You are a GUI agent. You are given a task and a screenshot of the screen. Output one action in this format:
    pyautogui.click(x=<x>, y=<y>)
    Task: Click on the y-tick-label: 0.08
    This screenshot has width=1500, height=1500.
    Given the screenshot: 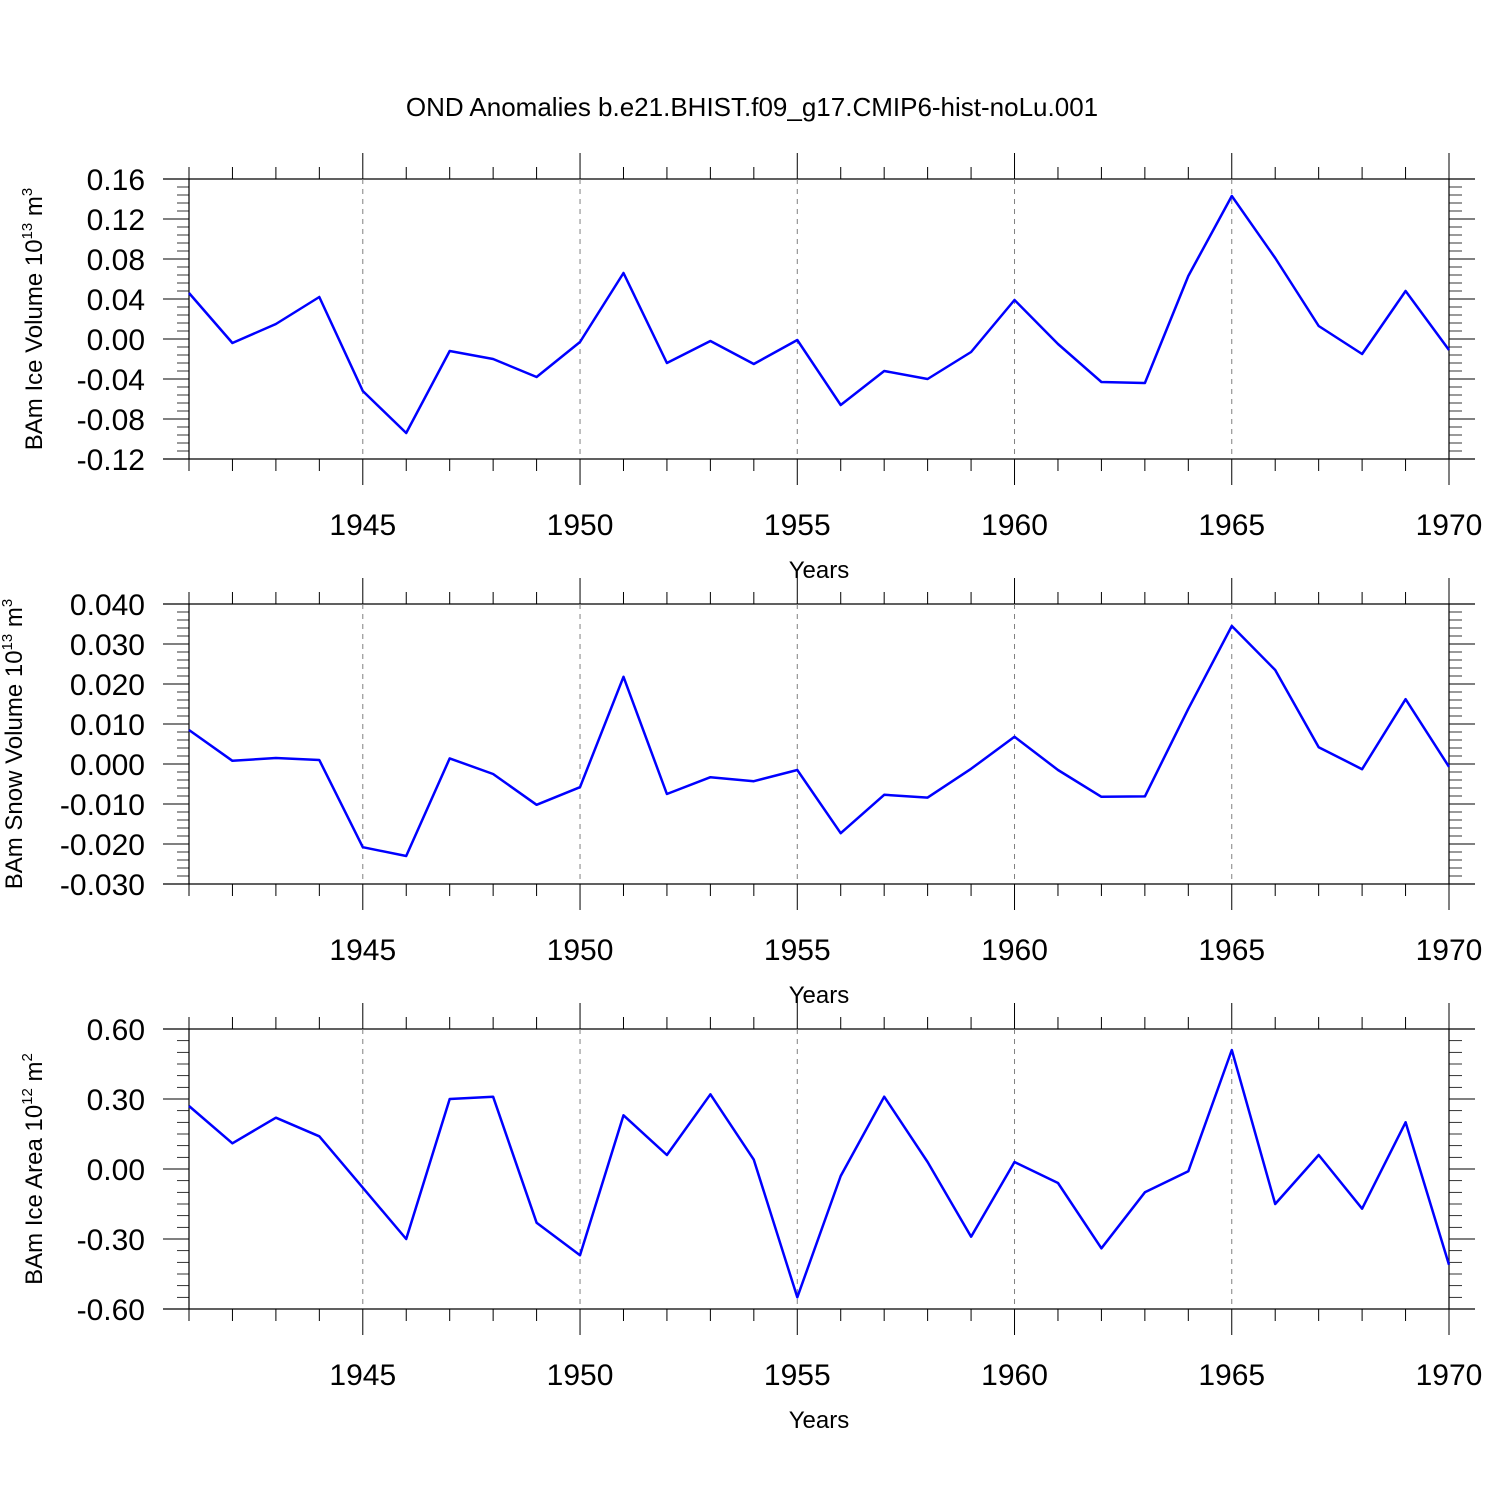 What is the action you would take?
    pyautogui.click(x=116, y=260)
    